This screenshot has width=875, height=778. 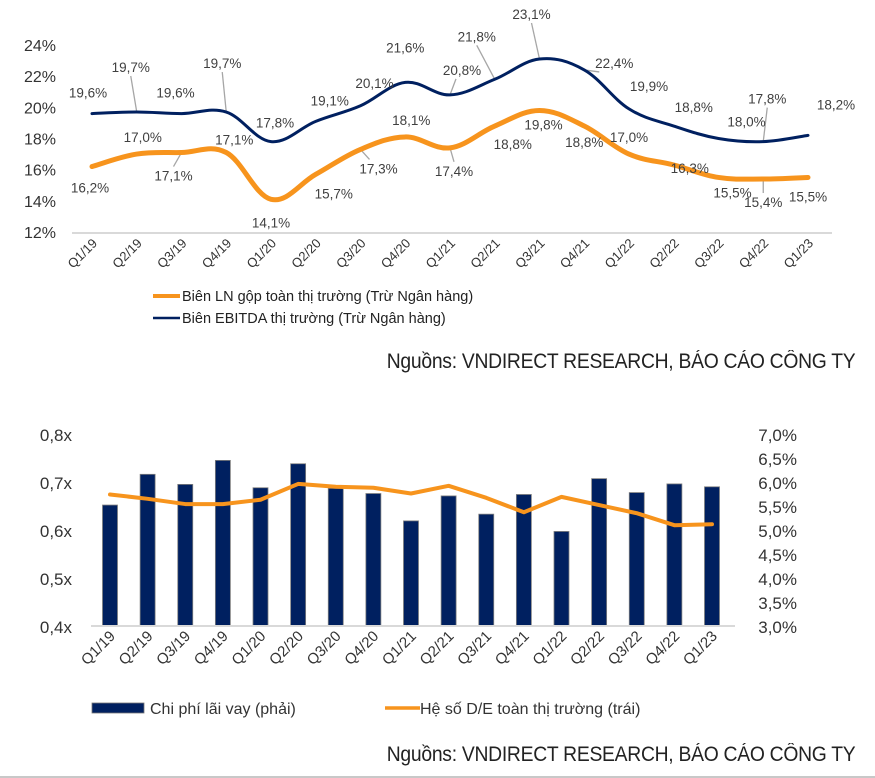 What do you see at coordinates (798, 254) in the screenshot?
I see `x-tick-label: Q1/23` at bounding box center [798, 254].